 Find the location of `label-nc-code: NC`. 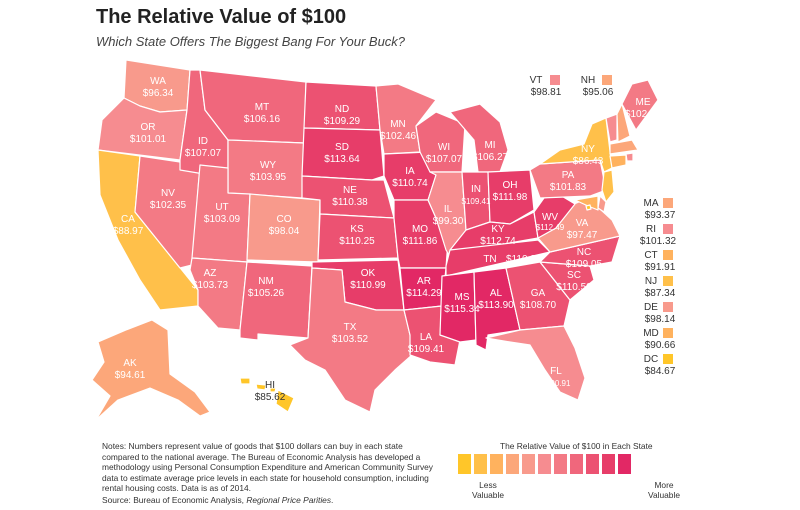

label-nc-code: NC is located at coordinates (584, 252).